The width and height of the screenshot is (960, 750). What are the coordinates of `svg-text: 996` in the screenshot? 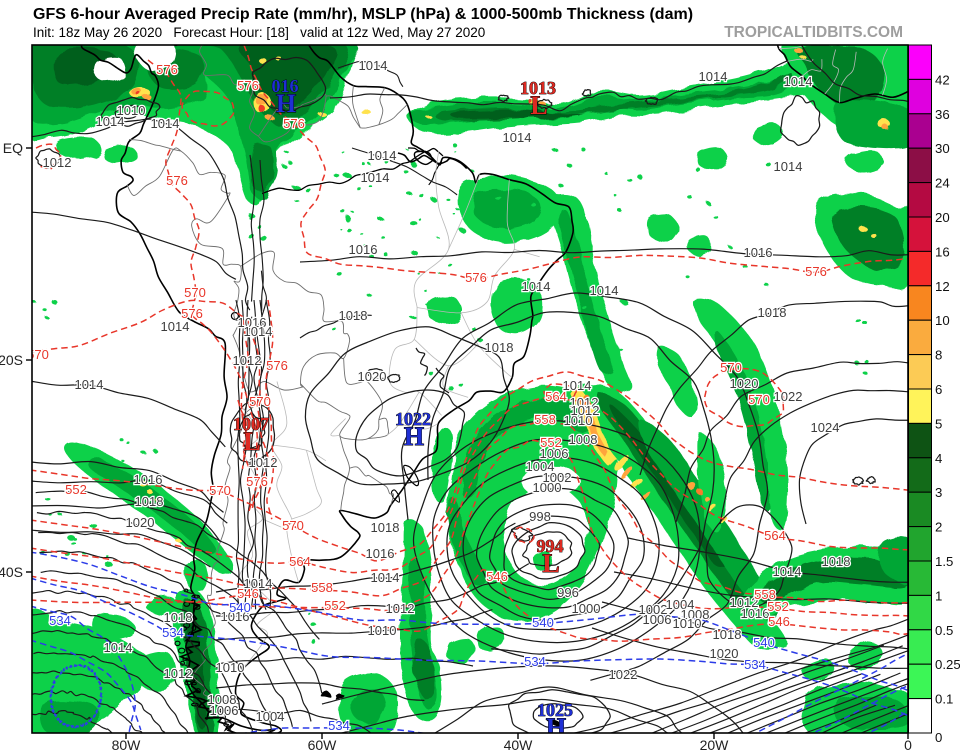 It's located at (568, 592).